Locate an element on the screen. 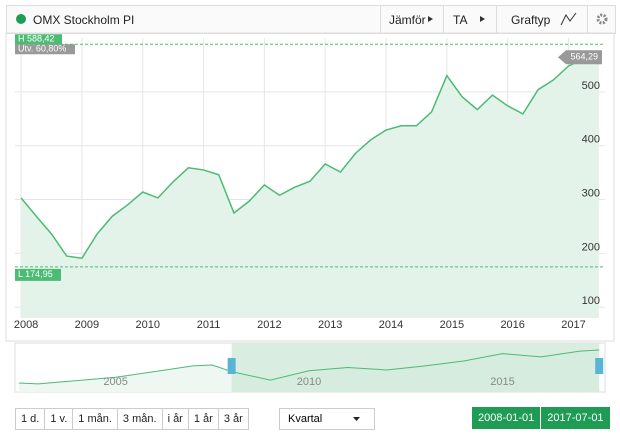 The height and width of the screenshot is (441, 620). x-tick-label: 2012 is located at coordinates (269, 325).